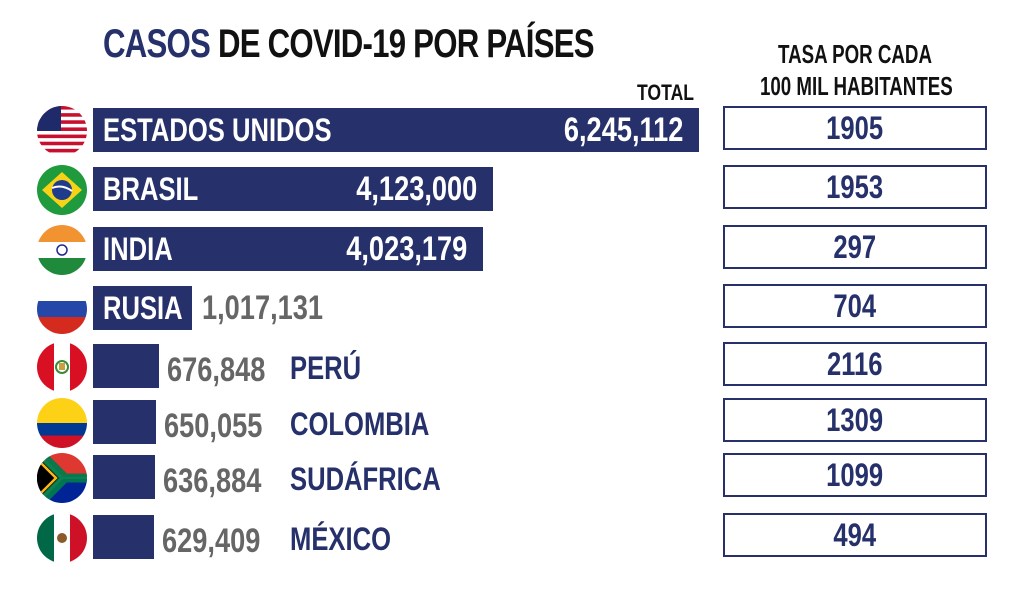 The height and width of the screenshot is (596, 1024). What do you see at coordinates (512, 250) in the screenshot?
I see `chart-row: INDIA 4,023,179 297` at bounding box center [512, 250].